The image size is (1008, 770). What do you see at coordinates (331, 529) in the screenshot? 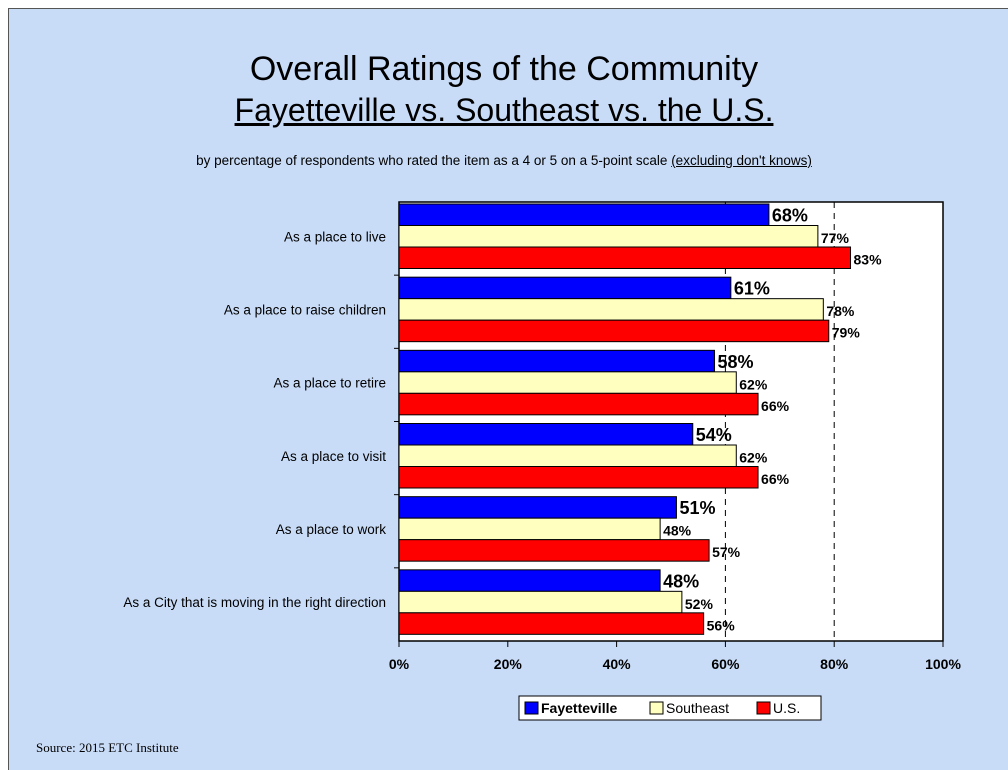
I see `category-label: As a place to work` at bounding box center [331, 529].